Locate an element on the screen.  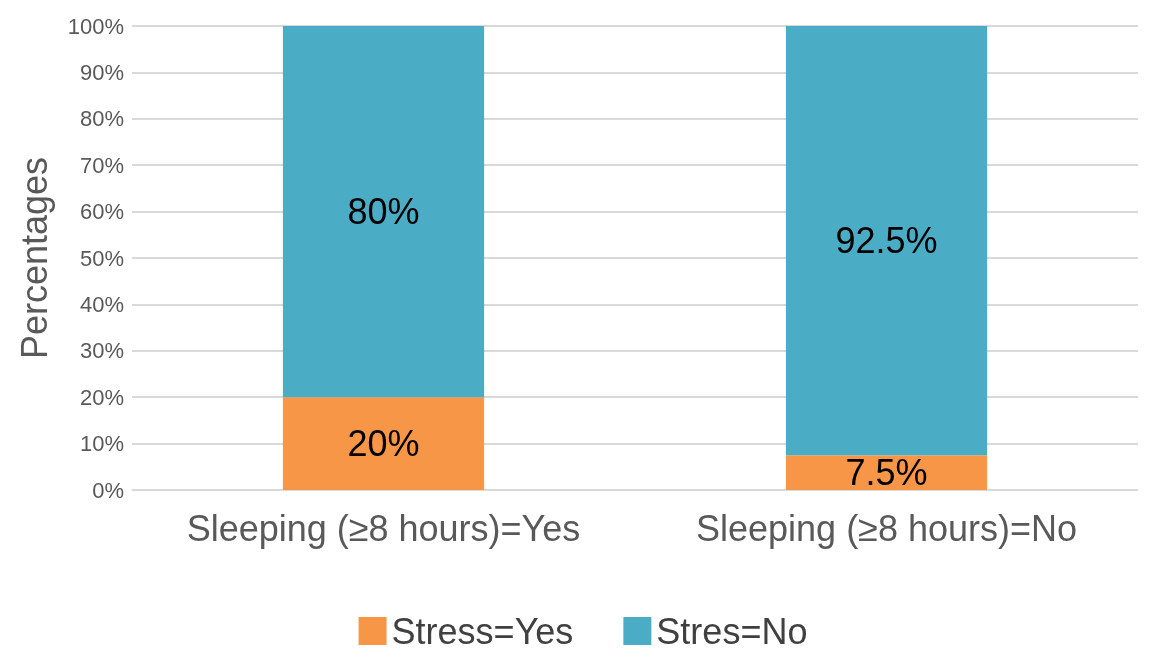
y-tick-label: 100% is located at coordinates (95, 26).